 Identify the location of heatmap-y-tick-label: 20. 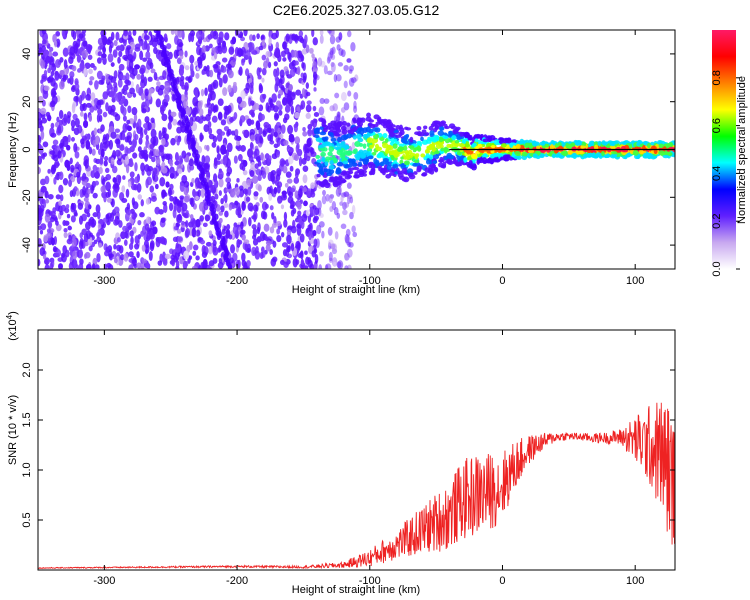
(27, 102).